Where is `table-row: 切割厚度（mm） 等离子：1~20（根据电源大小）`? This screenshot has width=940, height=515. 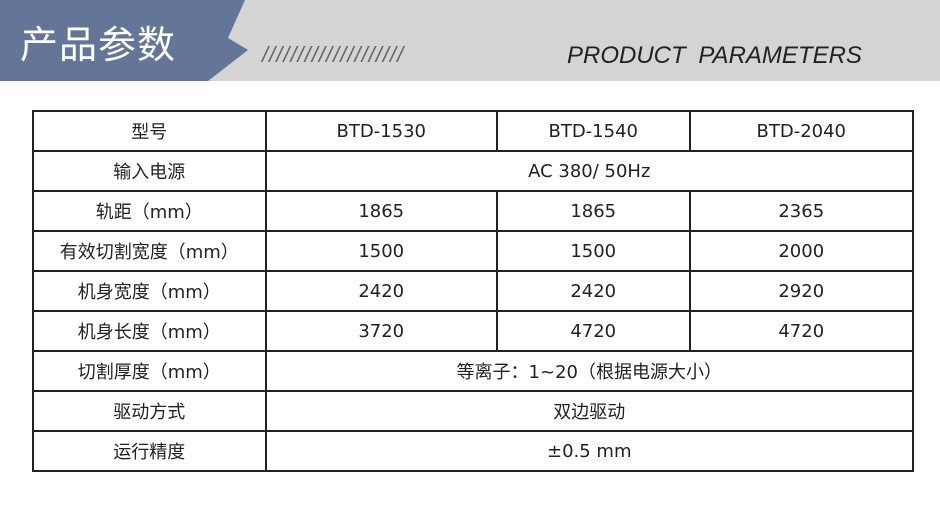
table-row: 切割厚度（mm） 等离子：1~20（根据电源大小） is located at coordinates (473, 371).